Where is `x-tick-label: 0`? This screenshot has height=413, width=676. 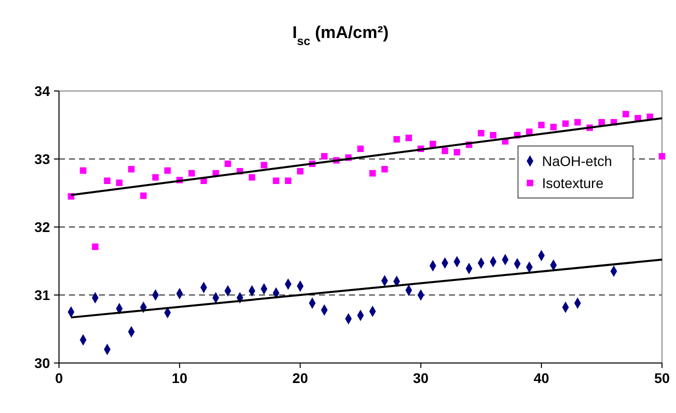
x-tick-label: 0 is located at coordinates (59, 378).